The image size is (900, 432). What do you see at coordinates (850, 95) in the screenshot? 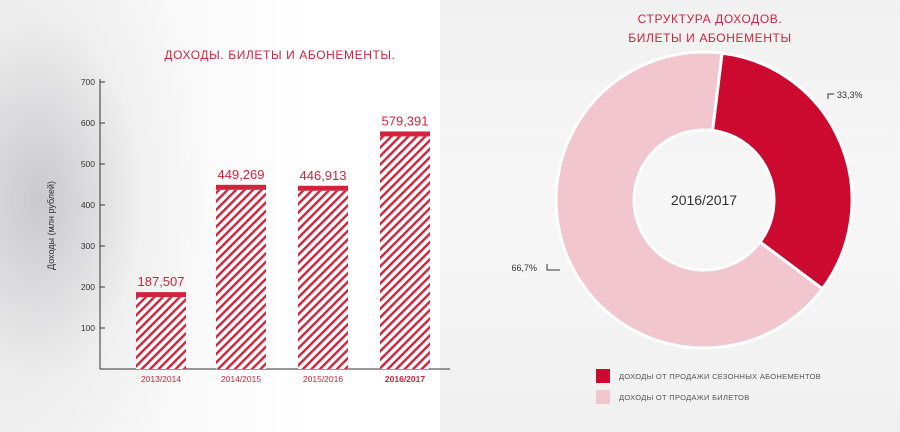
I see `slice-label-seasons: 33,3%` at bounding box center [850, 95].